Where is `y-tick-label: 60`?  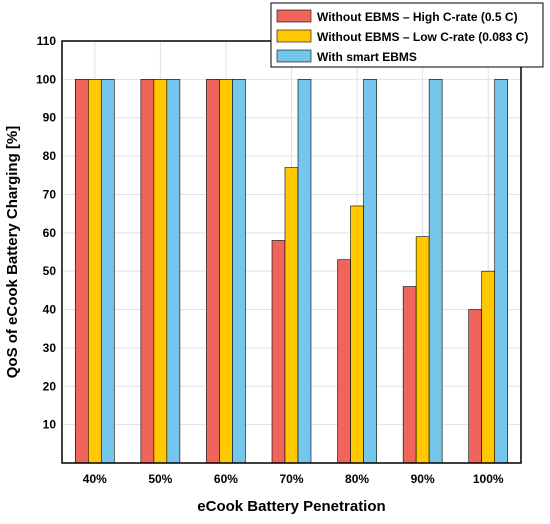 y-tick-label: 60 is located at coordinates (50, 233).